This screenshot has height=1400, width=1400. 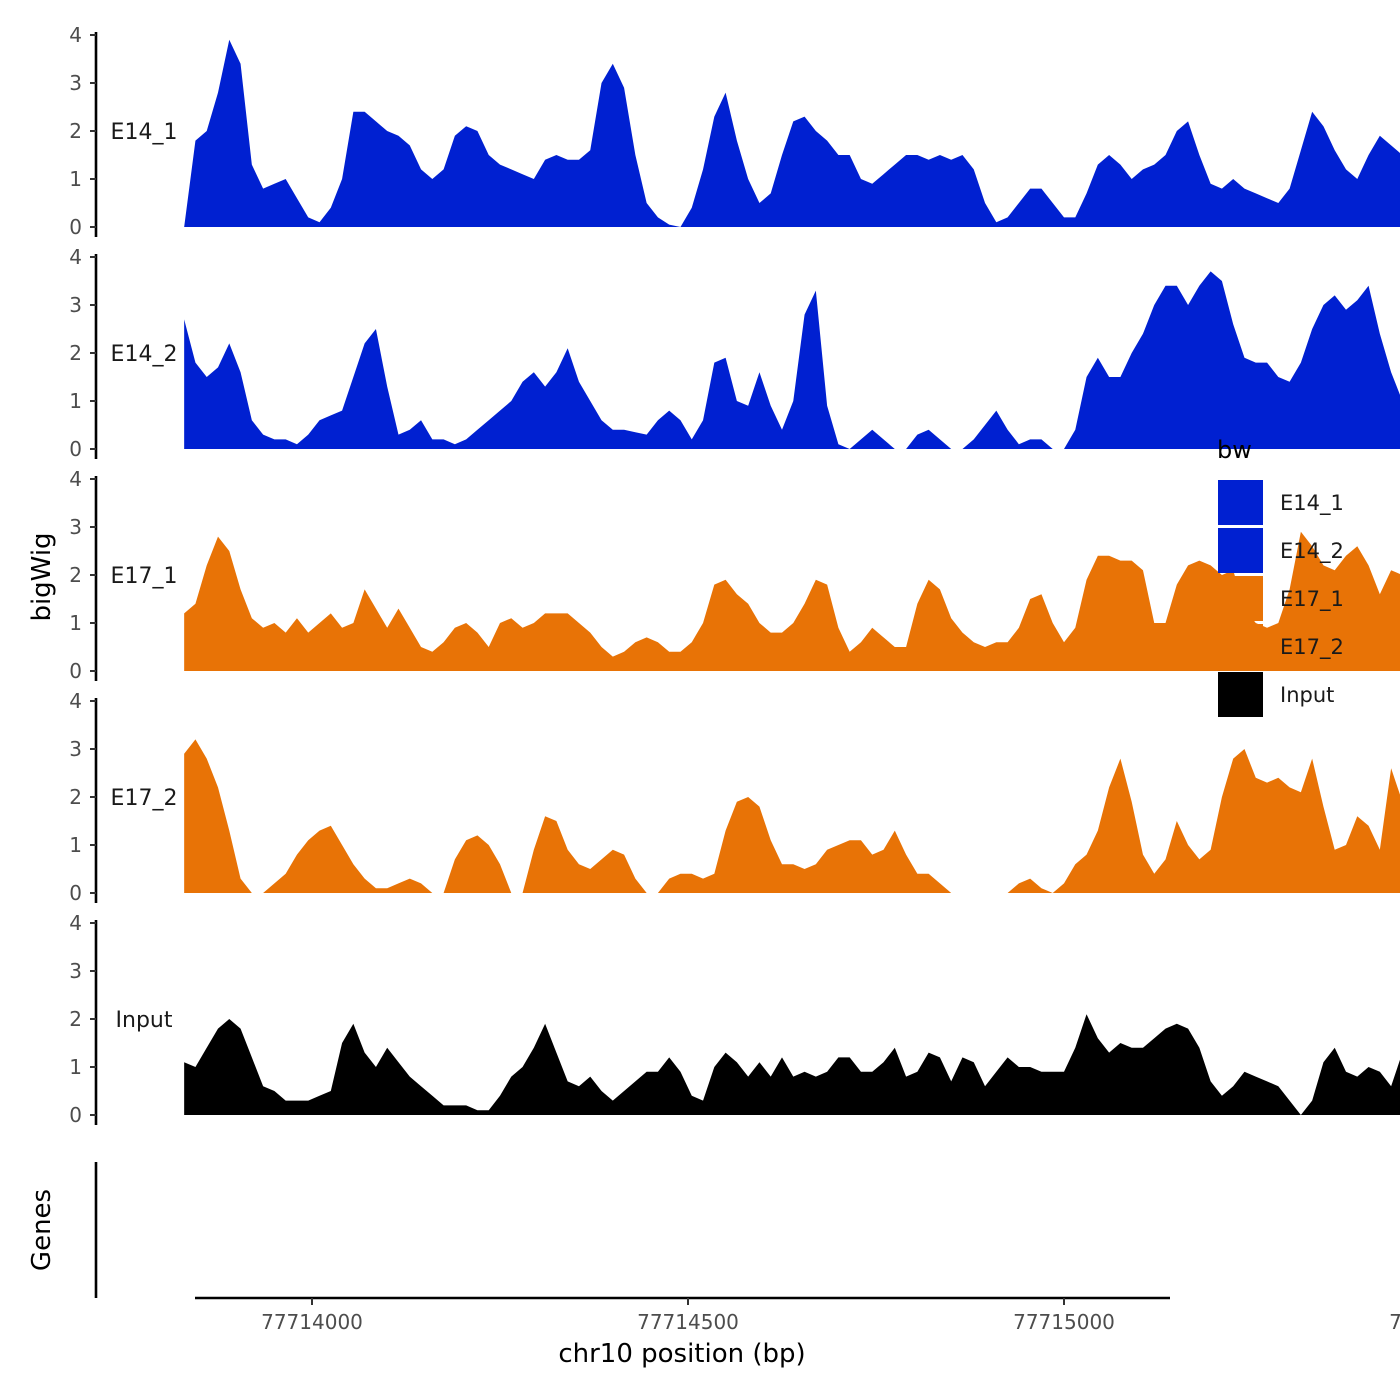 I want to click on track-panel-e14-1: 0 1 2 3 4 E14_1, so click(x=734, y=131).